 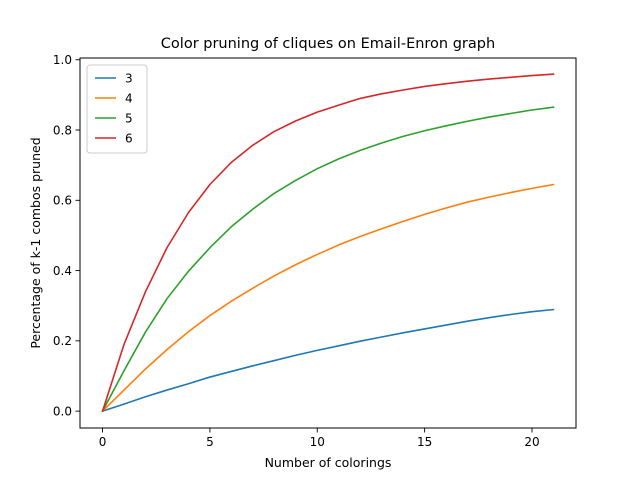 What do you see at coordinates (62, 130) in the screenshot?
I see `y-tick-label: 0.8` at bounding box center [62, 130].